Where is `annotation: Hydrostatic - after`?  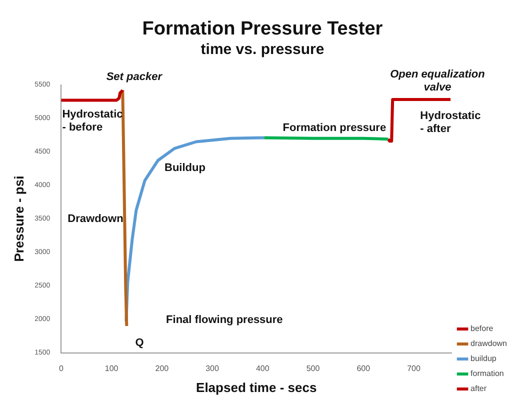
annotation: Hydrostatic - after is located at coordinates (450, 123).